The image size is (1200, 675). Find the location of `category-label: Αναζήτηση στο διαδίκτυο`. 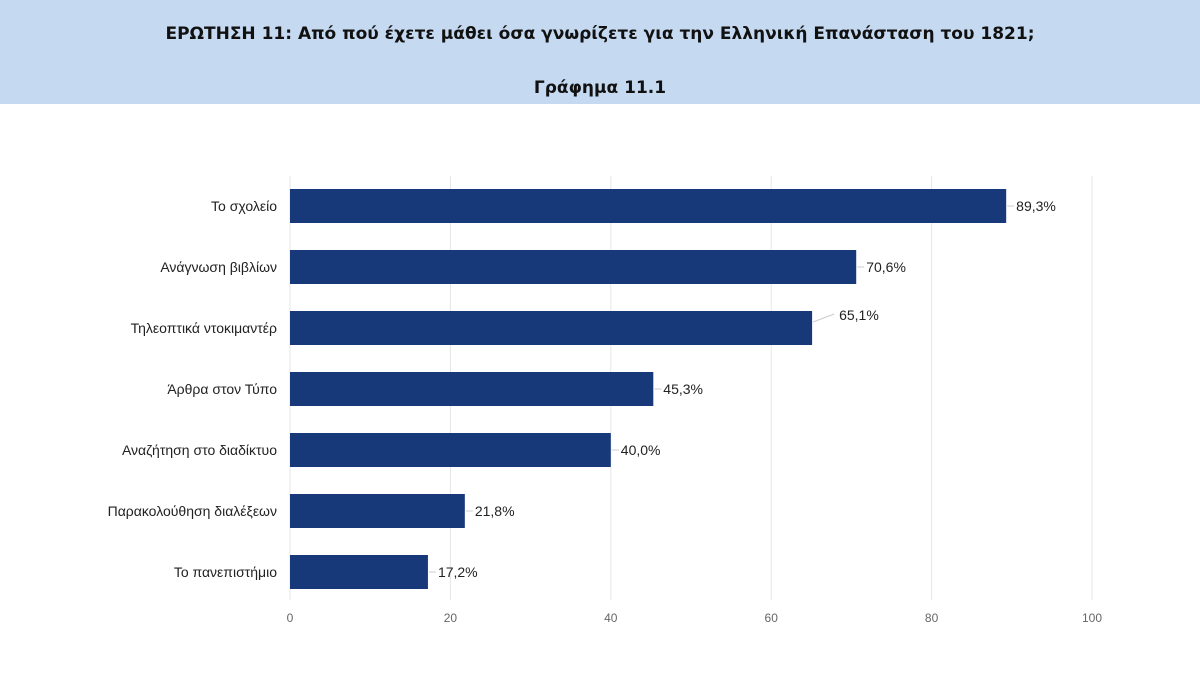

category-label: Αναζήτηση στο διαδίκτυο is located at coordinates (199, 450).